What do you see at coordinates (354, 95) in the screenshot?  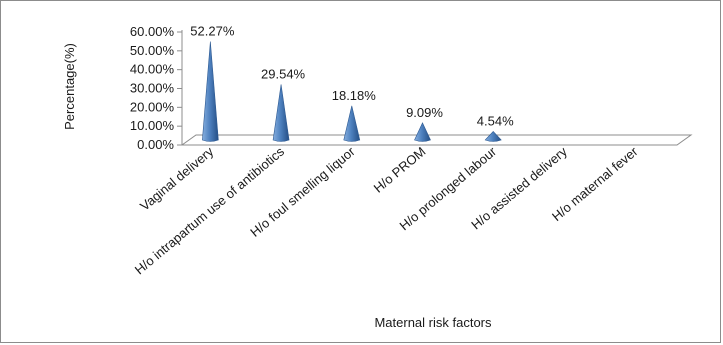 I see `data-label: 18.18%` at bounding box center [354, 95].